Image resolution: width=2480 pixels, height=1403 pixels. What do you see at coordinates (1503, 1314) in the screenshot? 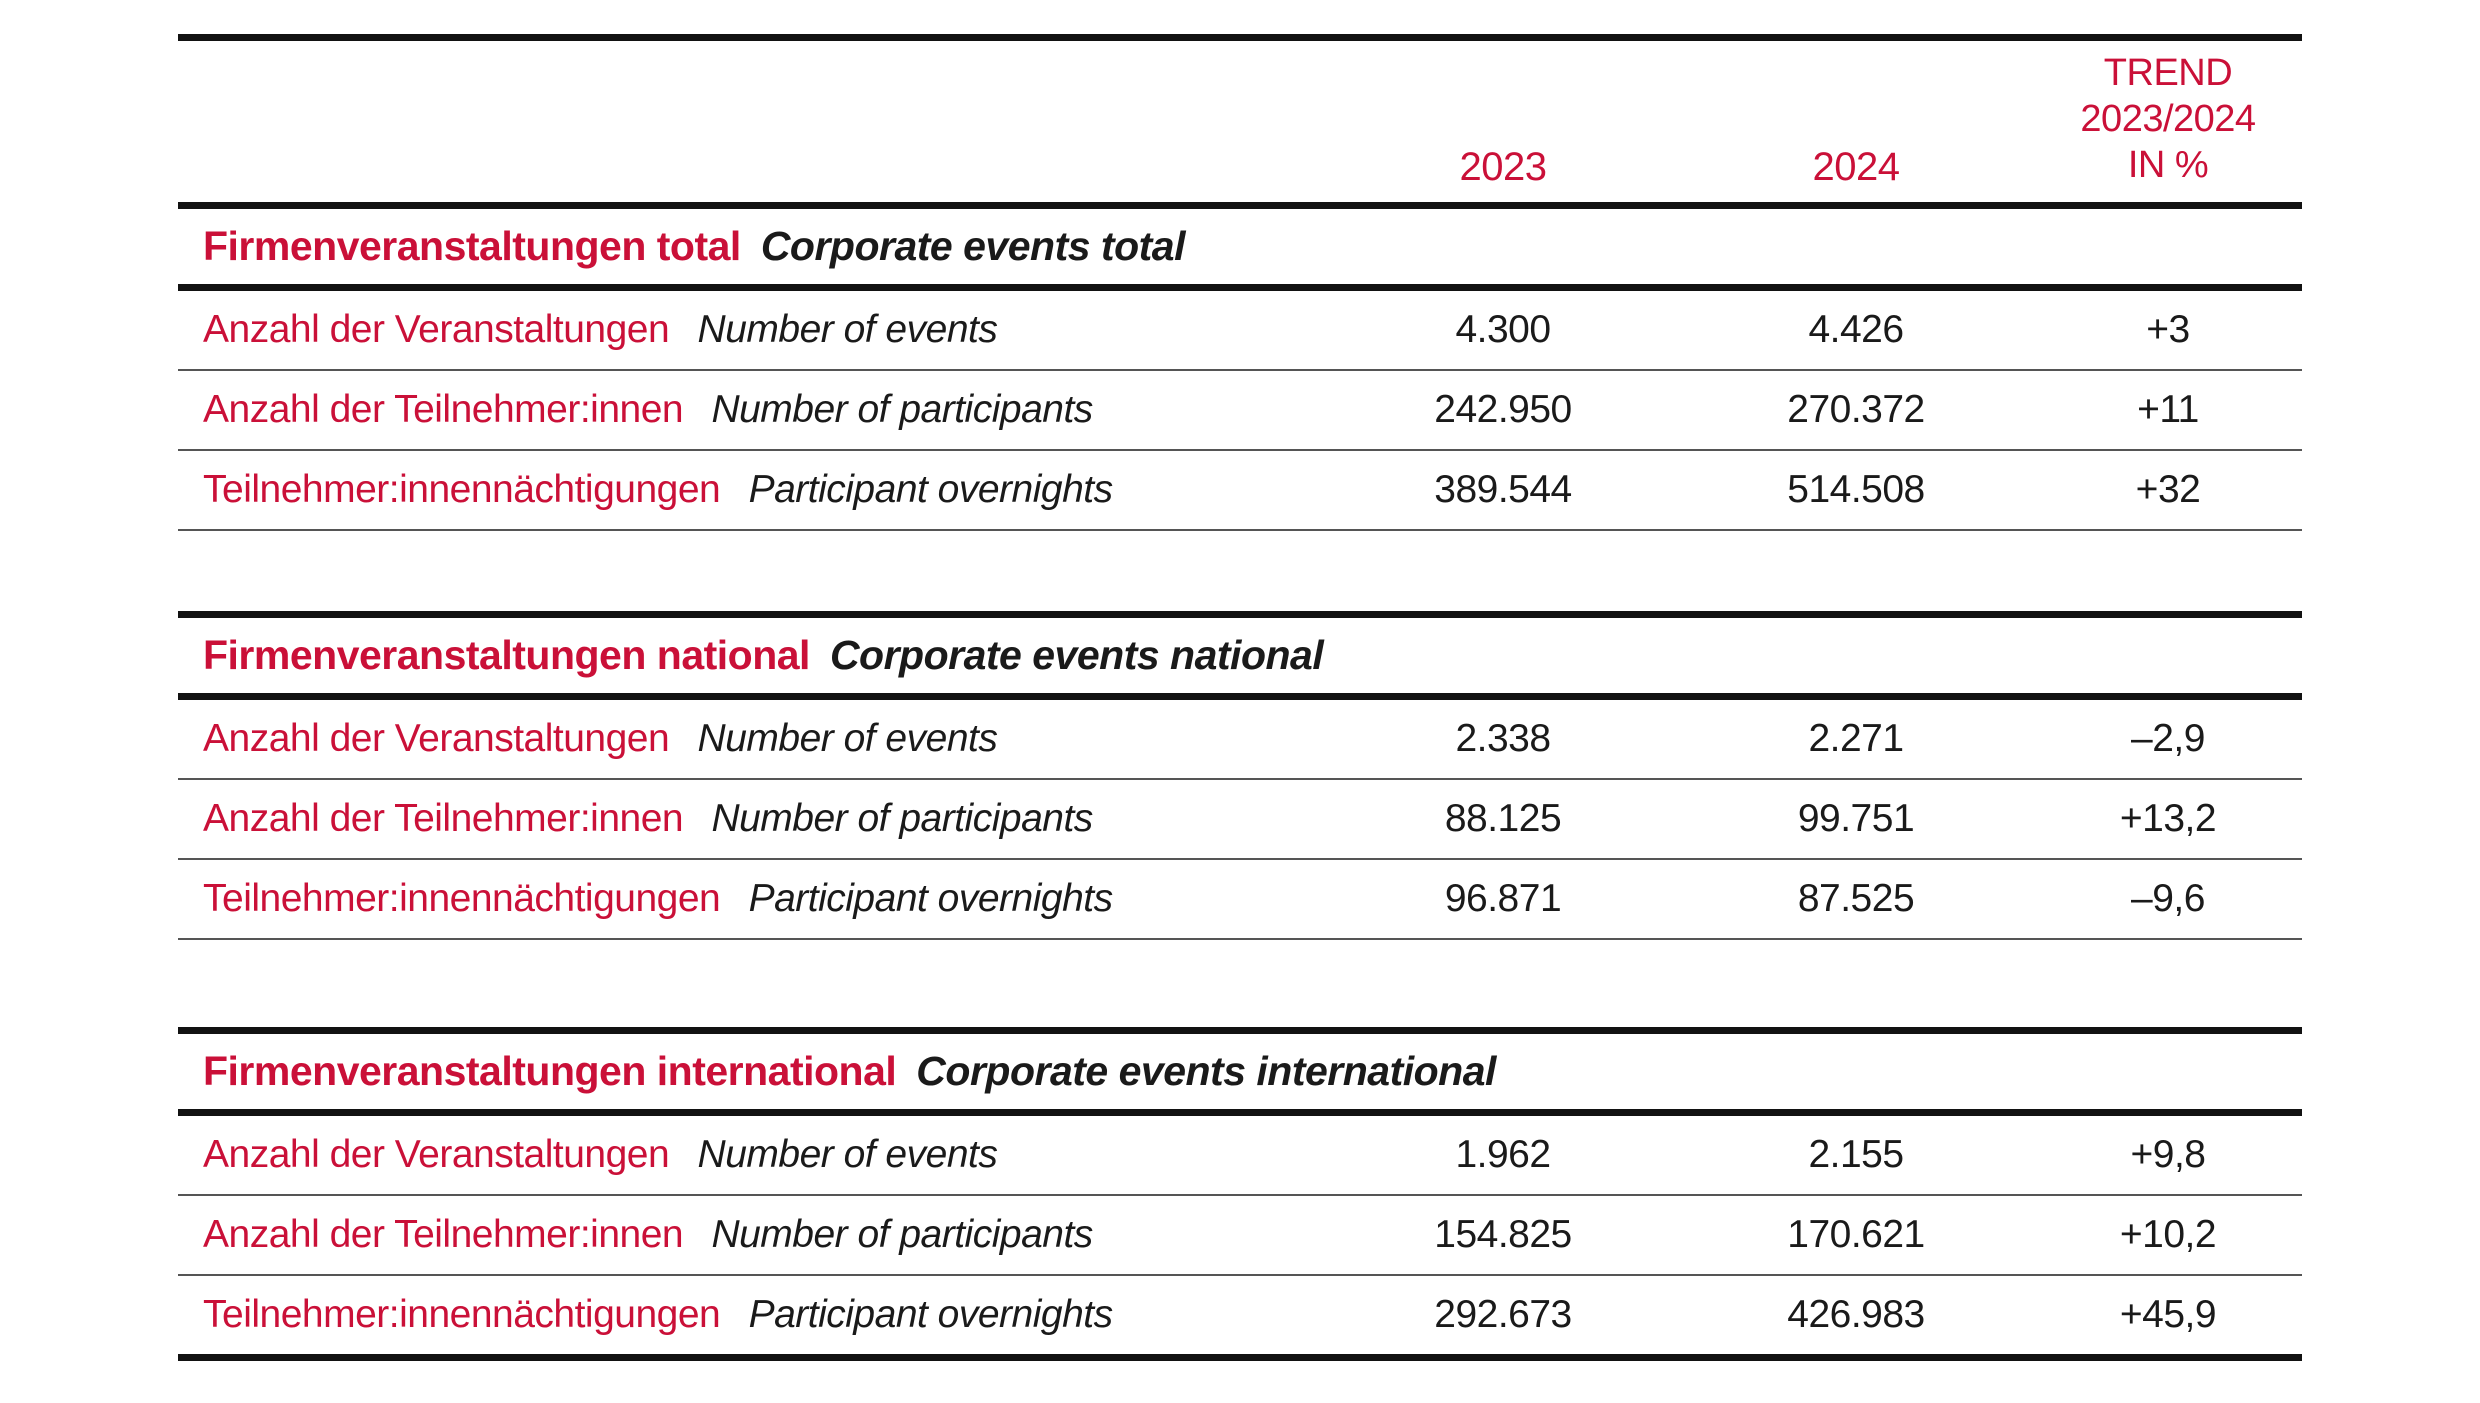
I see `value-2023: 292.673` at bounding box center [1503, 1314].